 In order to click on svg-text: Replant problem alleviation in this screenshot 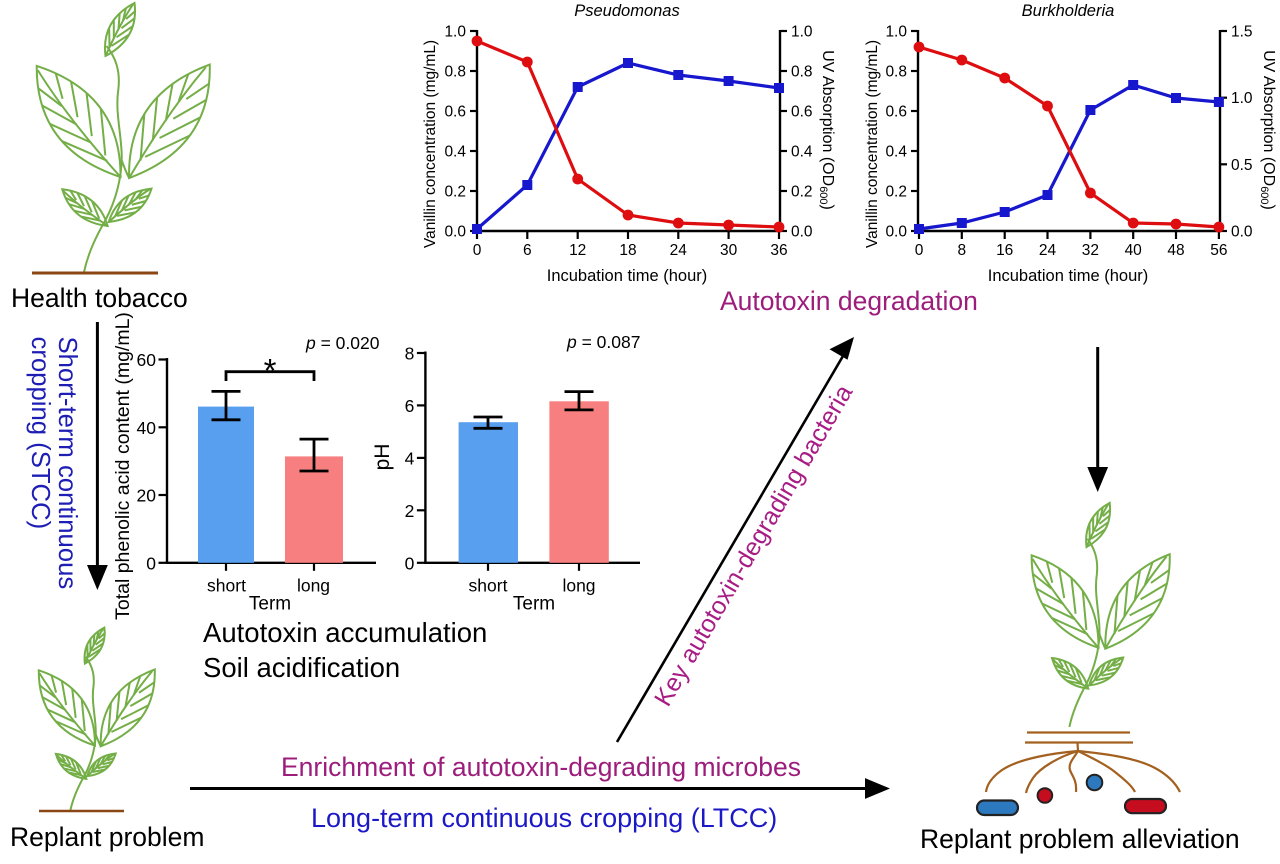, I will do `click(1080, 839)`.